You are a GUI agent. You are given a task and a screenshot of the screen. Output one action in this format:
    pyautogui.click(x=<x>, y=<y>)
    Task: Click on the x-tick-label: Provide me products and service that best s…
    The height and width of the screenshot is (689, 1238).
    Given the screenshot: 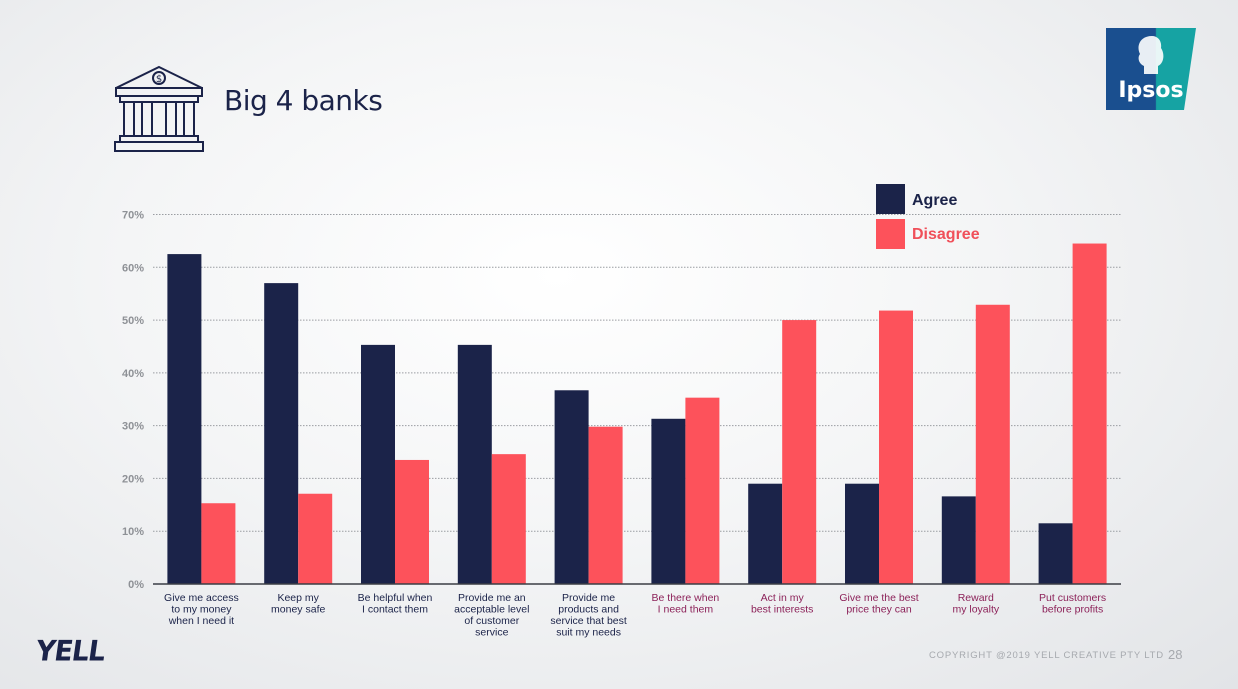 What is the action you would take?
    pyautogui.click(x=588, y=615)
    